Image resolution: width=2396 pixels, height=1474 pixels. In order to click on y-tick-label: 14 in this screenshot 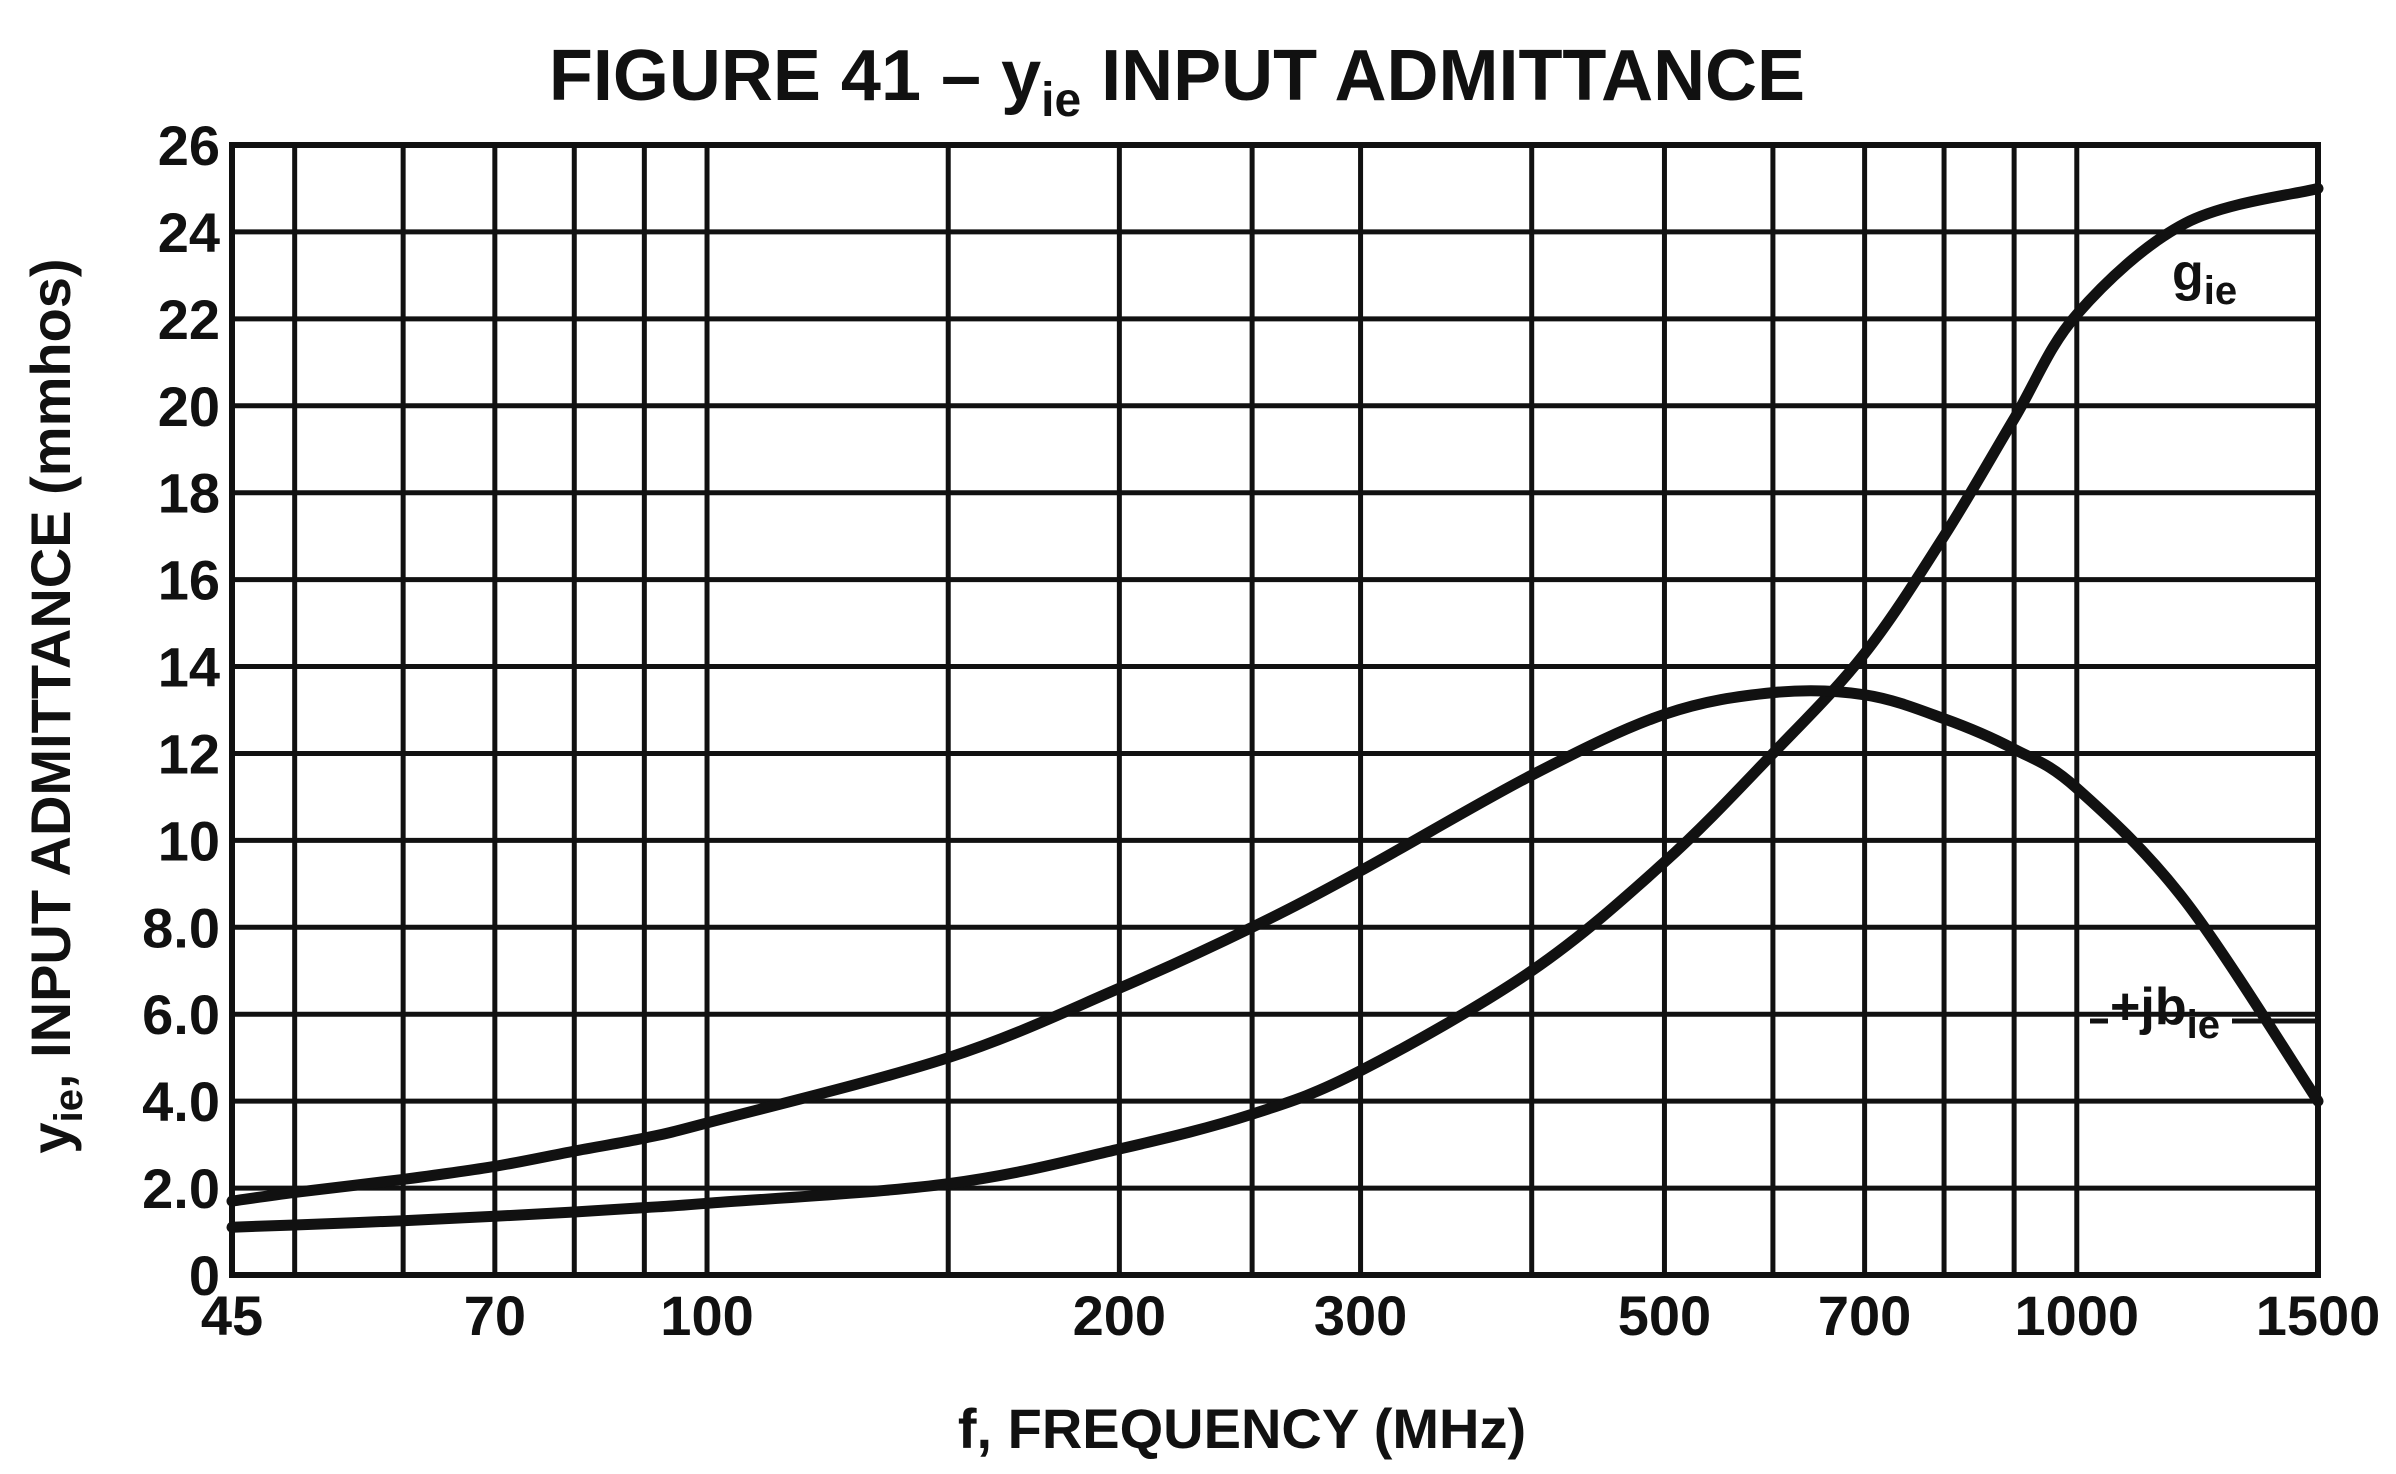, I will do `click(189, 667)`.